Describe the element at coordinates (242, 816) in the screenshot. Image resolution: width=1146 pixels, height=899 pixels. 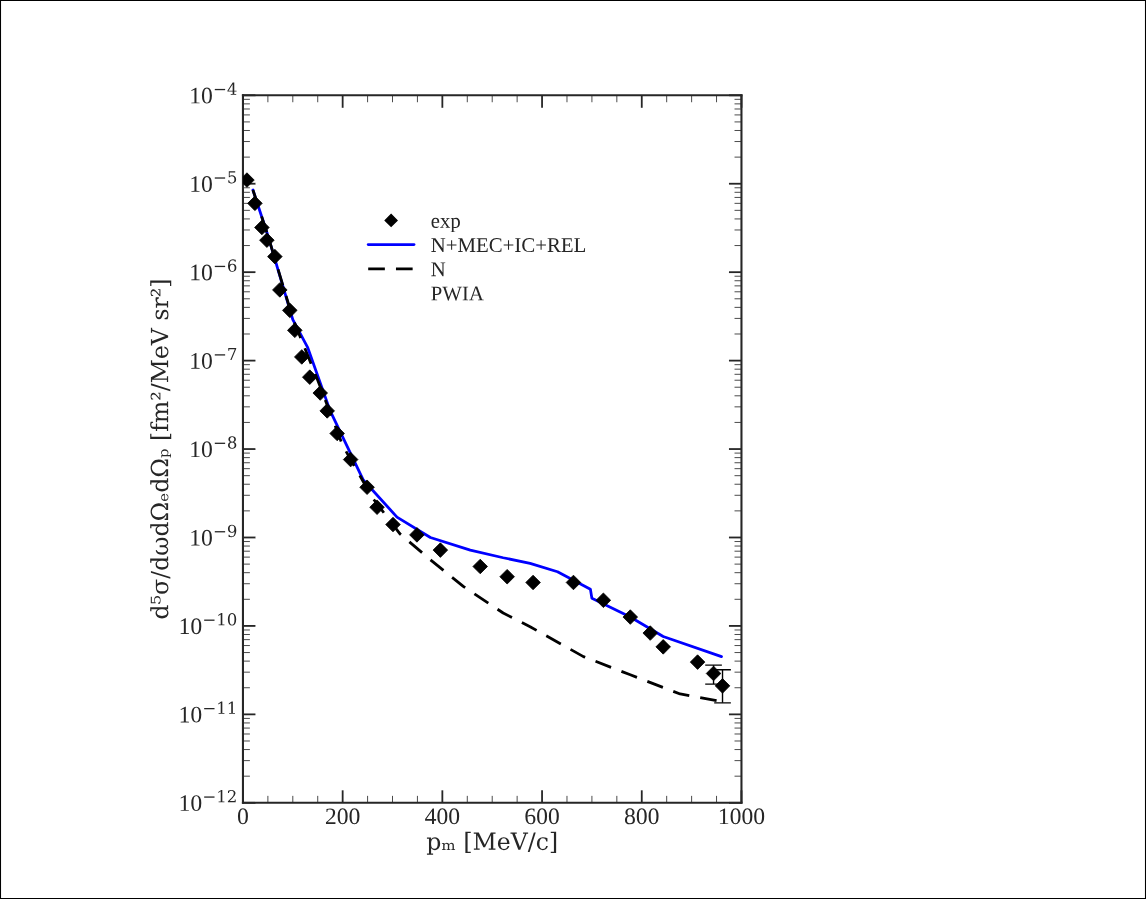
I see `x-tick-label: 0` at that location.